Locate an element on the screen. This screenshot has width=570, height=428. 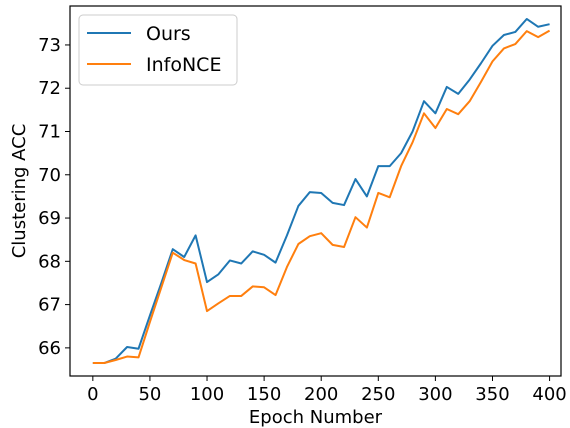
y-tick-label: 72 is located at coordinates (49, 88).